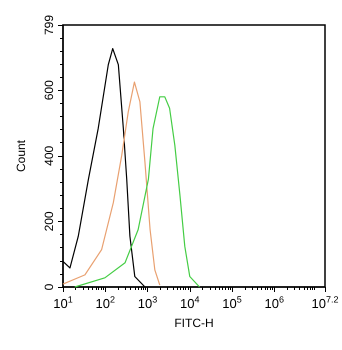 This screenshot has height=350, width=342. Describe the element at coordinates (21, 155) in the screenshot. I see `y-axis-title: Count` at that location.